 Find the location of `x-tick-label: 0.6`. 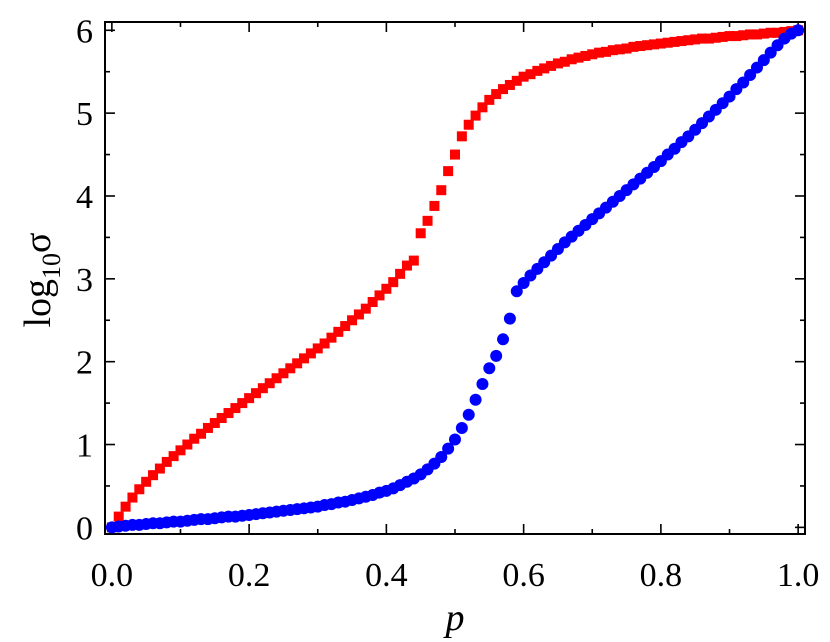

x-tick-label: 0.6 is located at coordinates (523, 575).